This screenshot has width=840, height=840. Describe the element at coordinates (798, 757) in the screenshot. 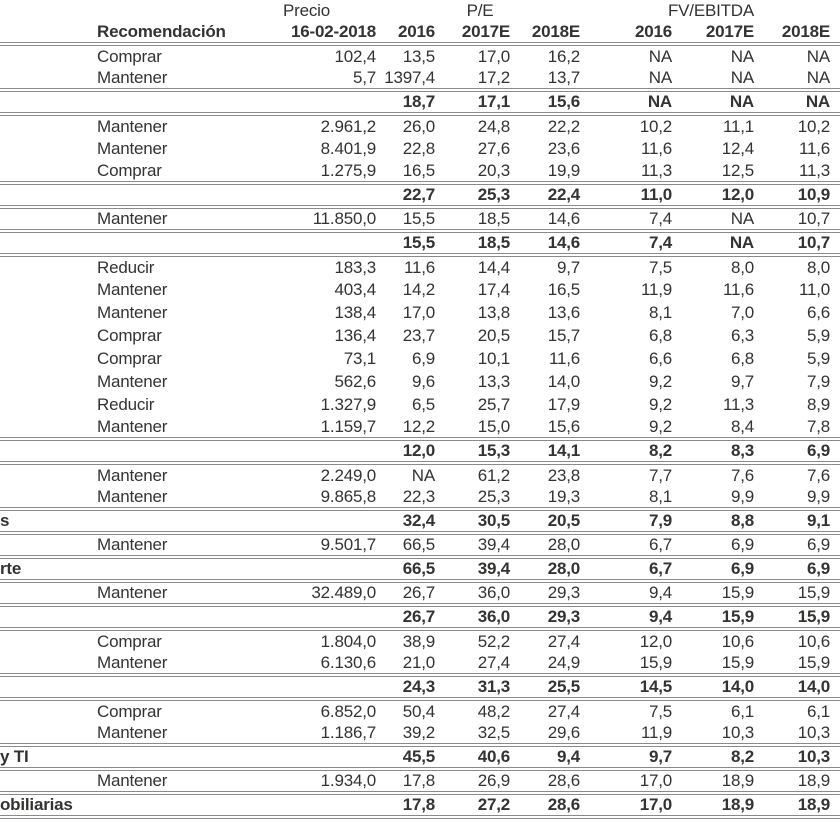

I see `cell-fv-2018e: 10,3` at that location.